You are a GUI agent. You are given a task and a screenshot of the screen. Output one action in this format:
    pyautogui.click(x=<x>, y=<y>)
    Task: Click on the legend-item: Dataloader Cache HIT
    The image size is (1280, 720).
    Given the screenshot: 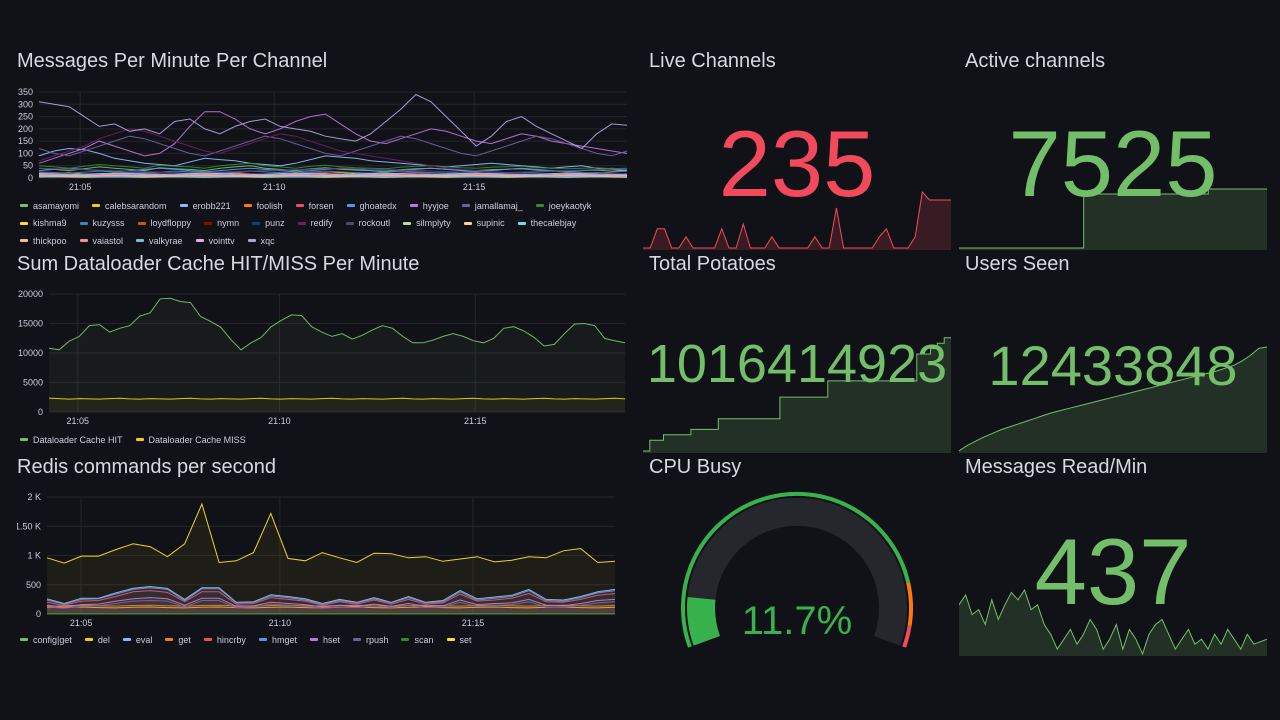 What is the action you would take?
    pyautogui.click(x=71, y=440)
    